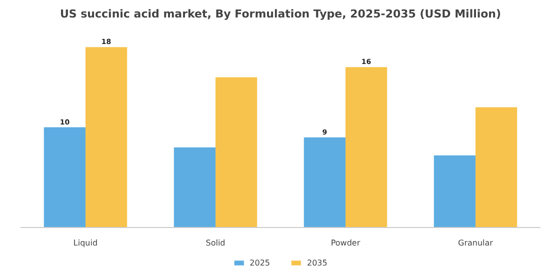  Describe the element at coordinates (260, 262) in the screenshot. I see `legend-label: 2025` at that location.